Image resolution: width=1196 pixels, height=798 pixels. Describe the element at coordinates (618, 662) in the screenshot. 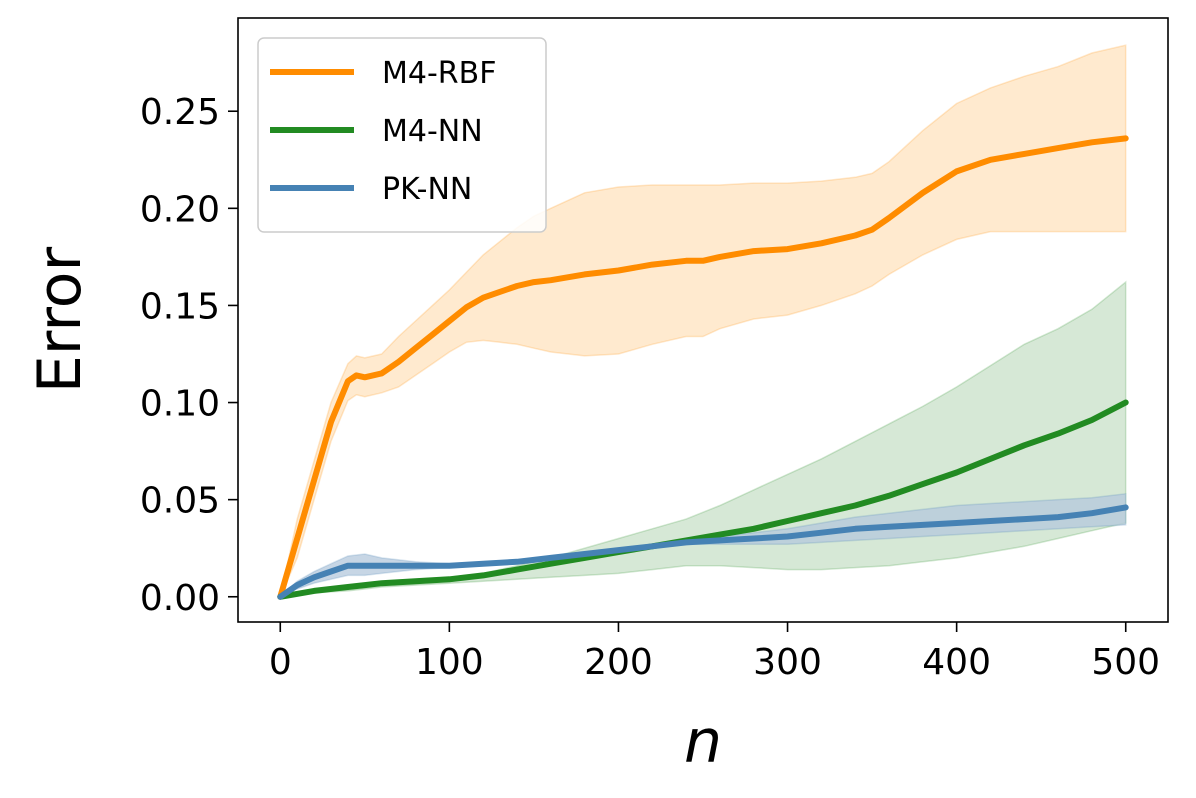

I see `x-tick-label: 200` at that location.